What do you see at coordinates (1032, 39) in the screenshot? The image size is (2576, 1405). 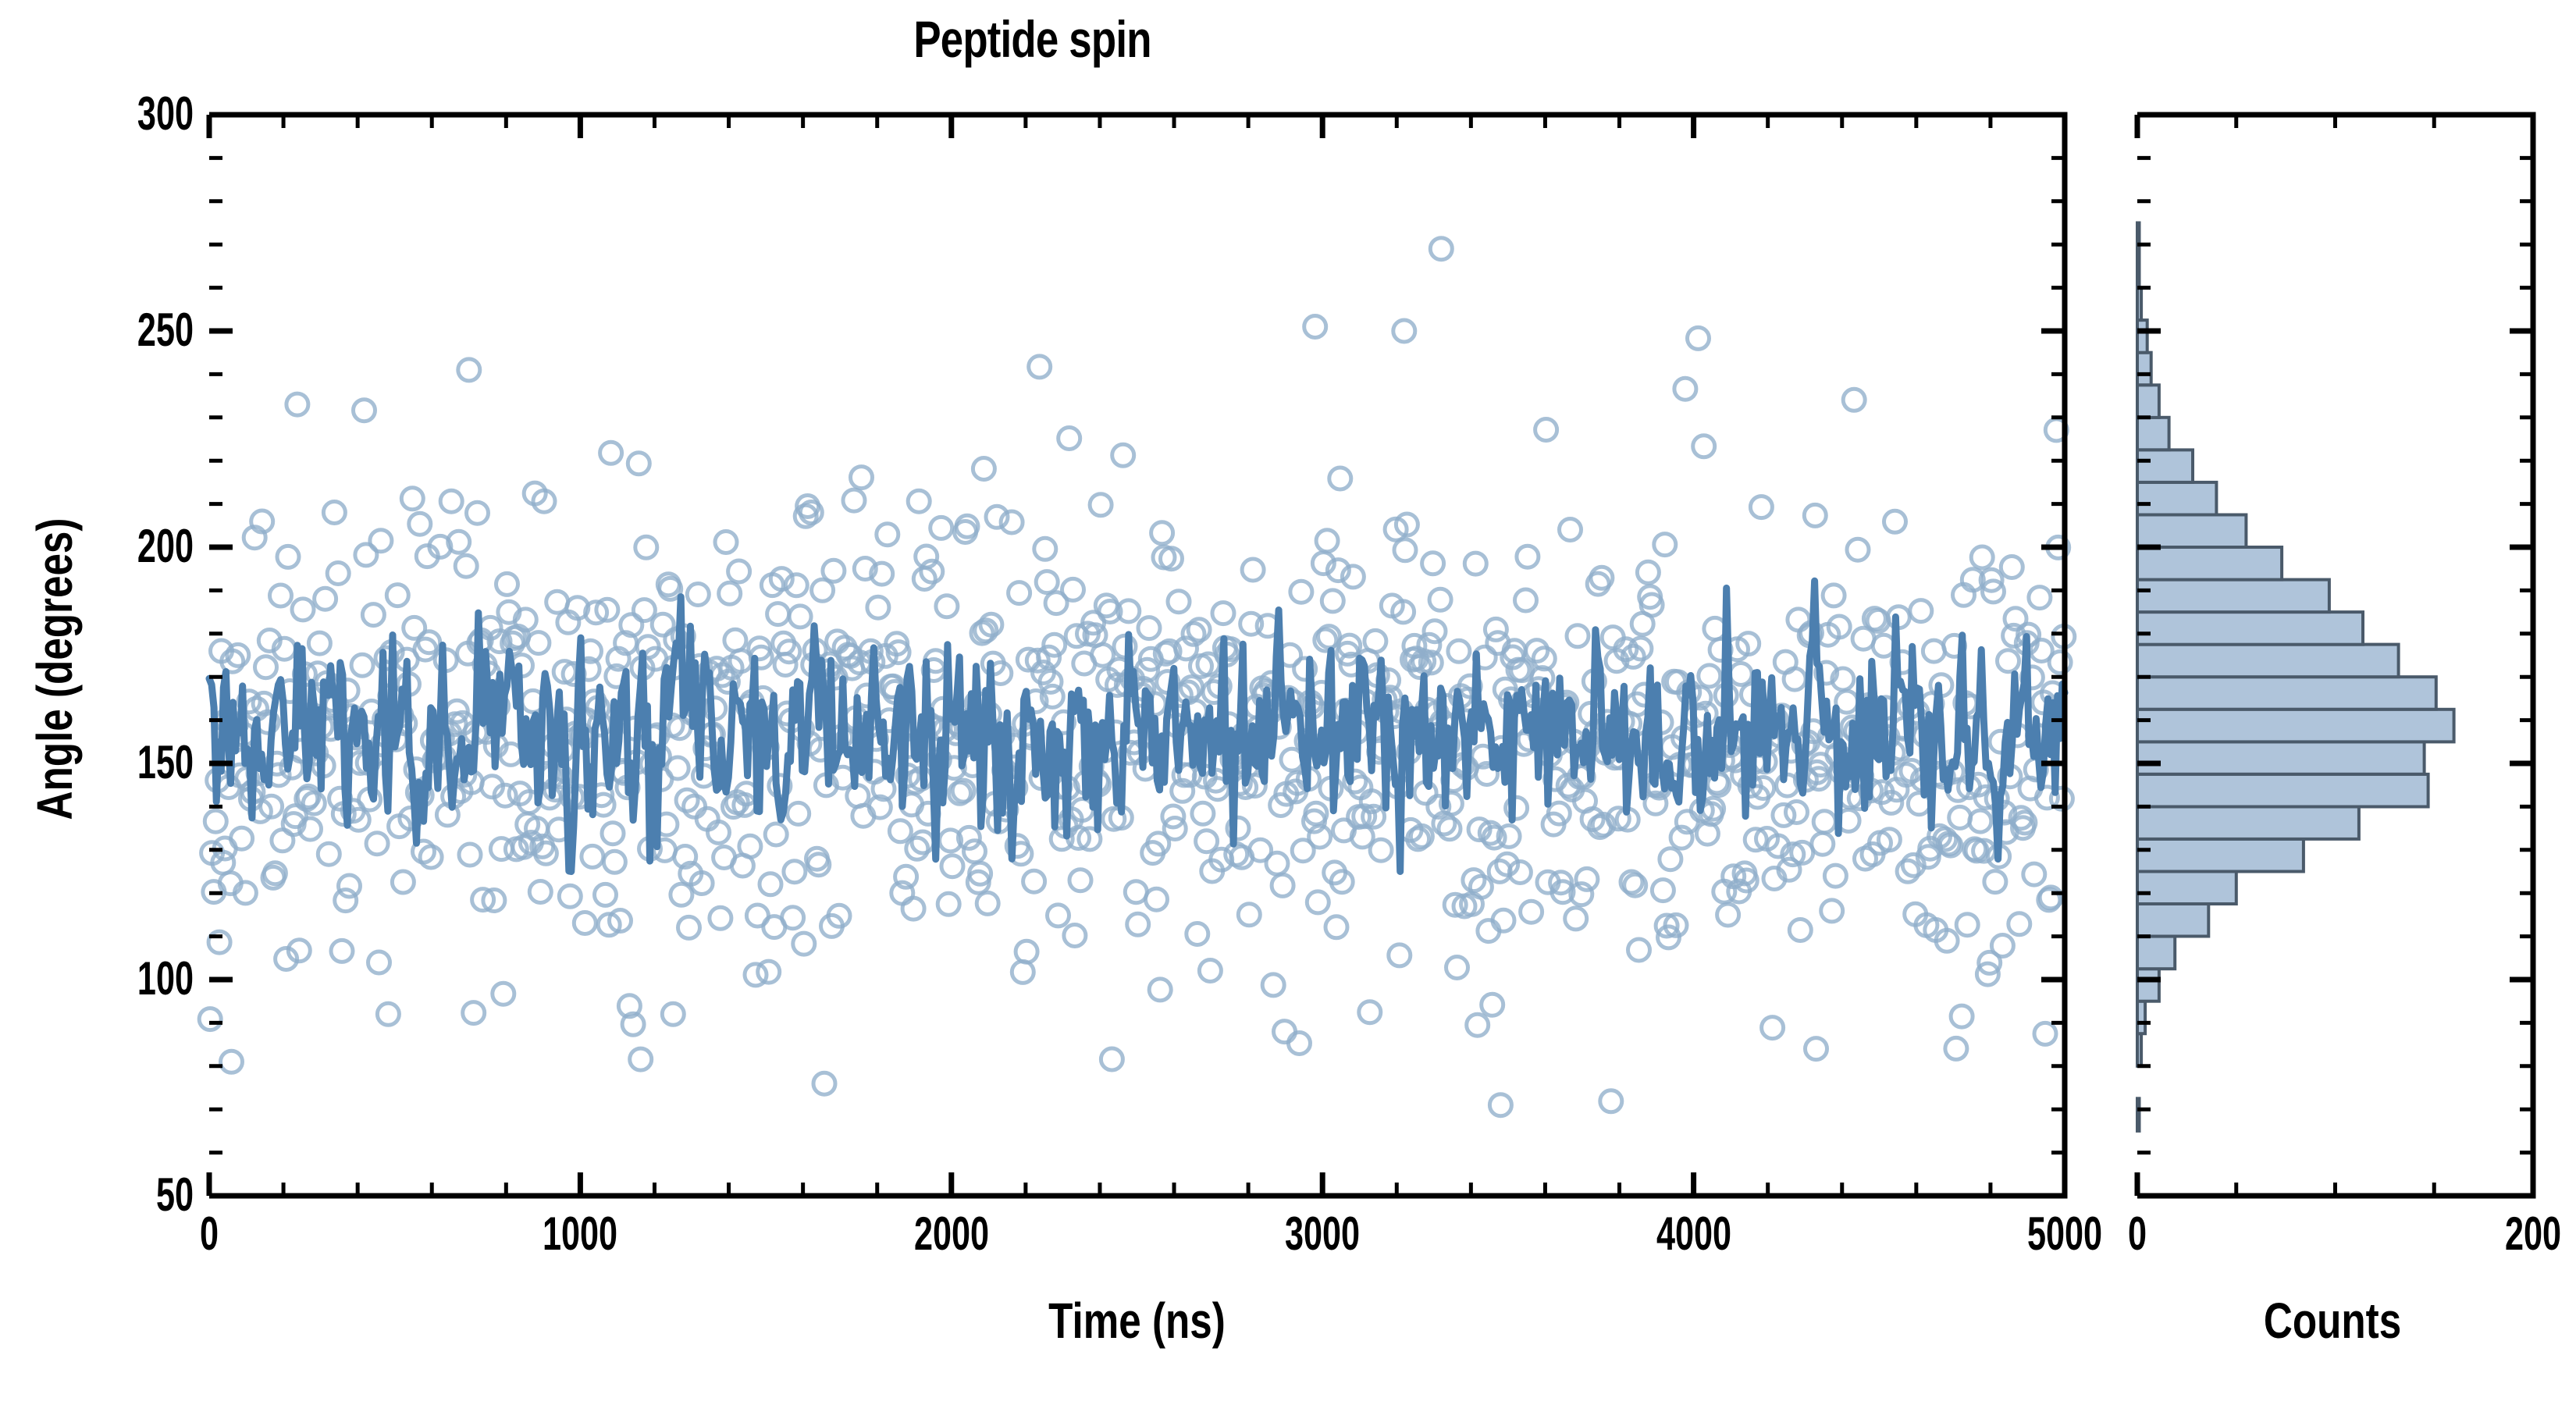 I see `chart-title: Peptide spin` at bounding box center [1032, 39].